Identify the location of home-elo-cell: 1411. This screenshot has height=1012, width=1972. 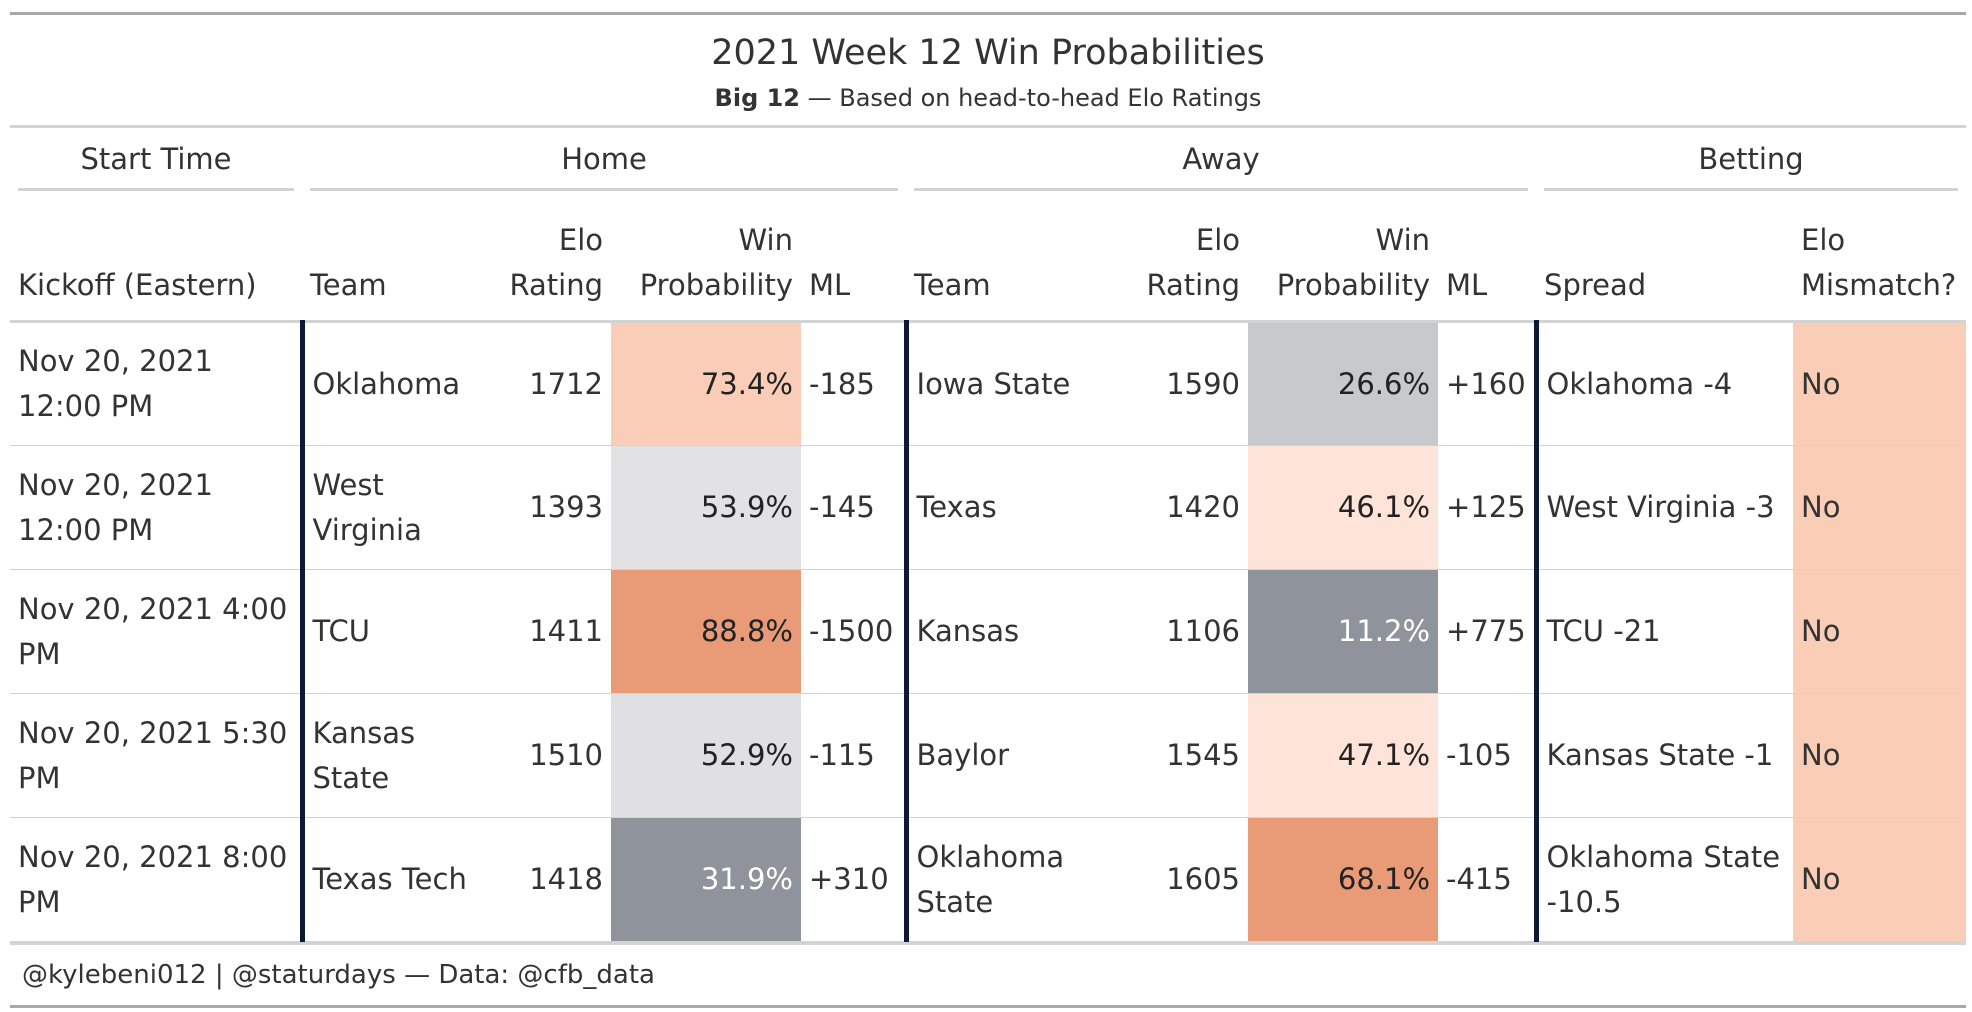
(566, 631).